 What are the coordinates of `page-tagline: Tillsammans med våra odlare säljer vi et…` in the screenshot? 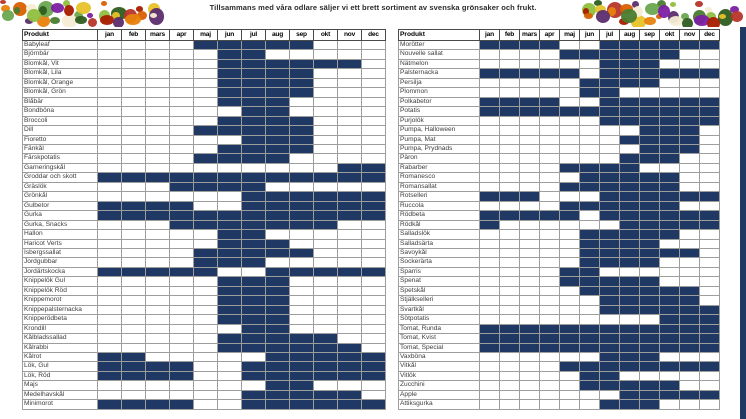 It's located at (373, 7).